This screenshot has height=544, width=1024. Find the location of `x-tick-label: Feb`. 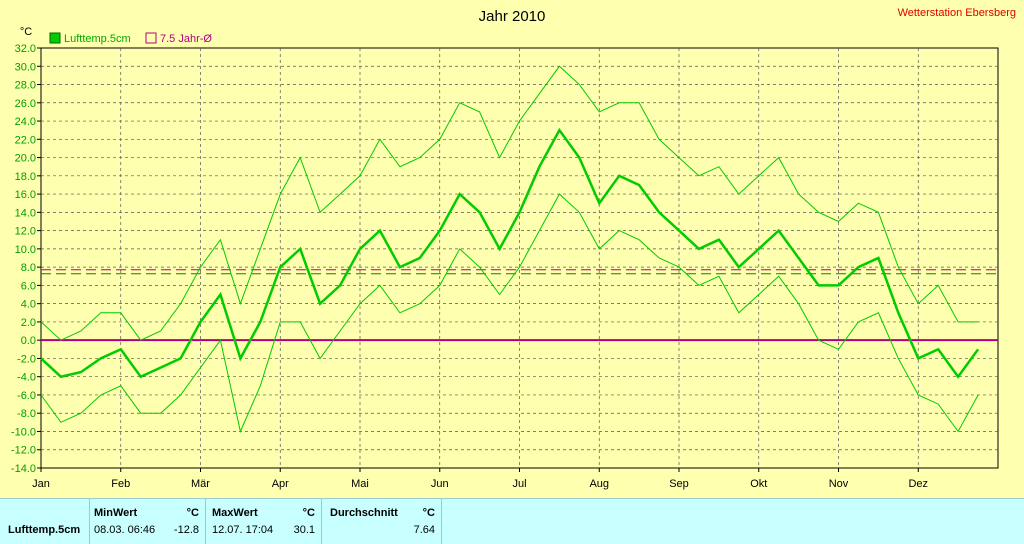

x-tick-label: Feb is located at coordinates (120, 484).